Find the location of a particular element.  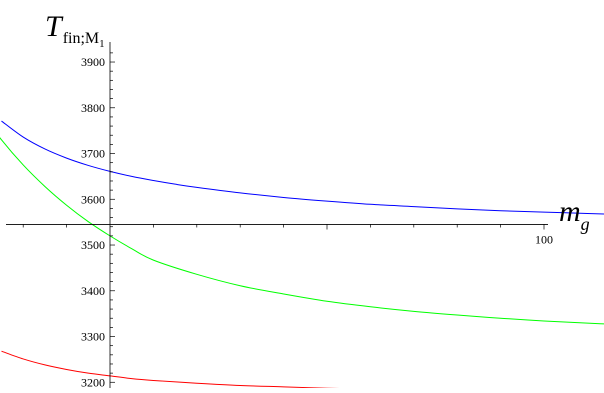

x-axis-label: mg is located at coordinates (574, 214).